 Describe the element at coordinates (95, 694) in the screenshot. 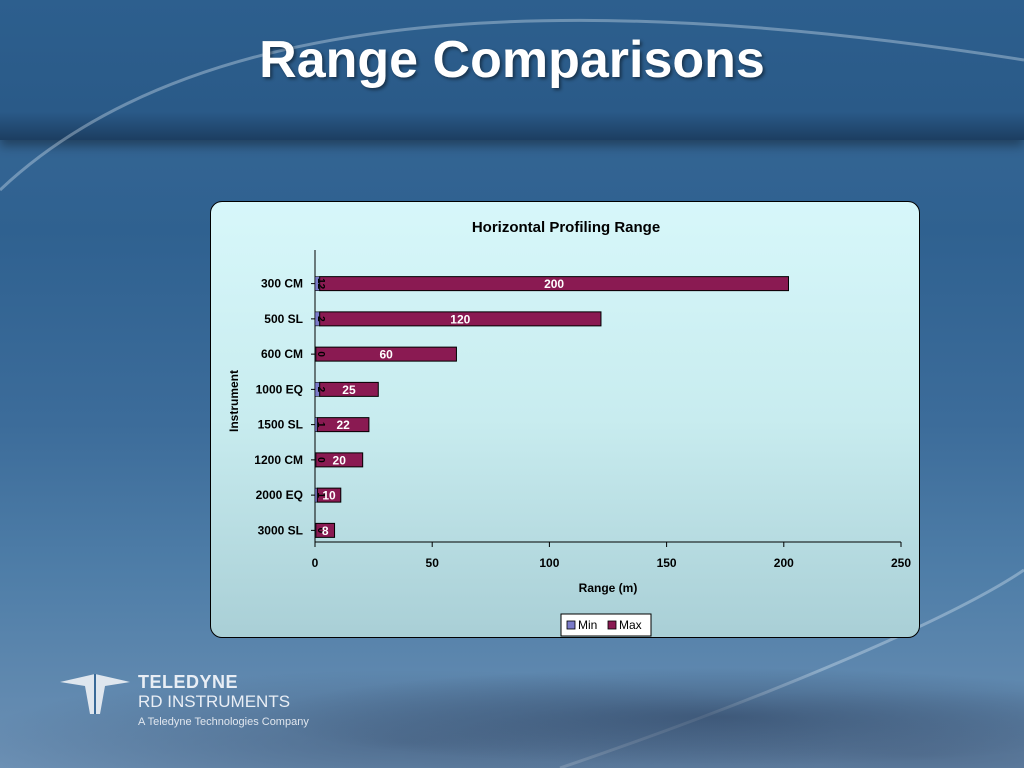

I see `teledyne-logo-icon` at that location.